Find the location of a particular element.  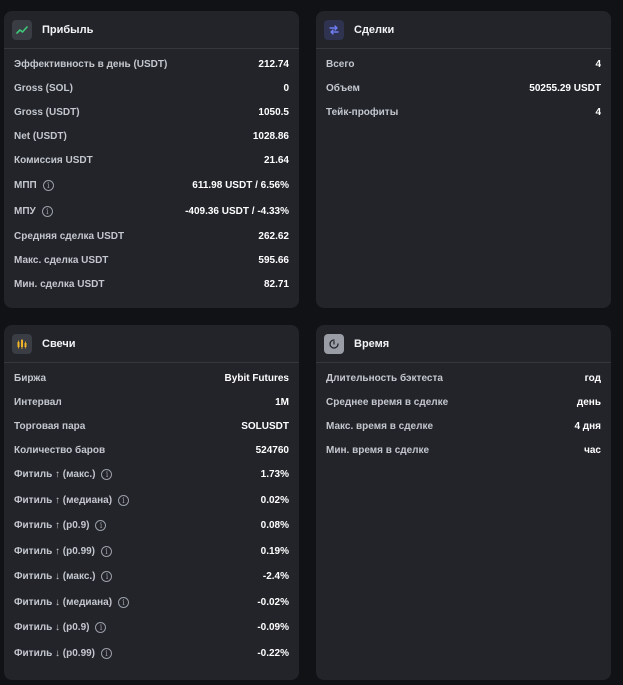

profit-row-max-deal: Макс. сделка USDT 595.66 is located at coordinates (151, 260).